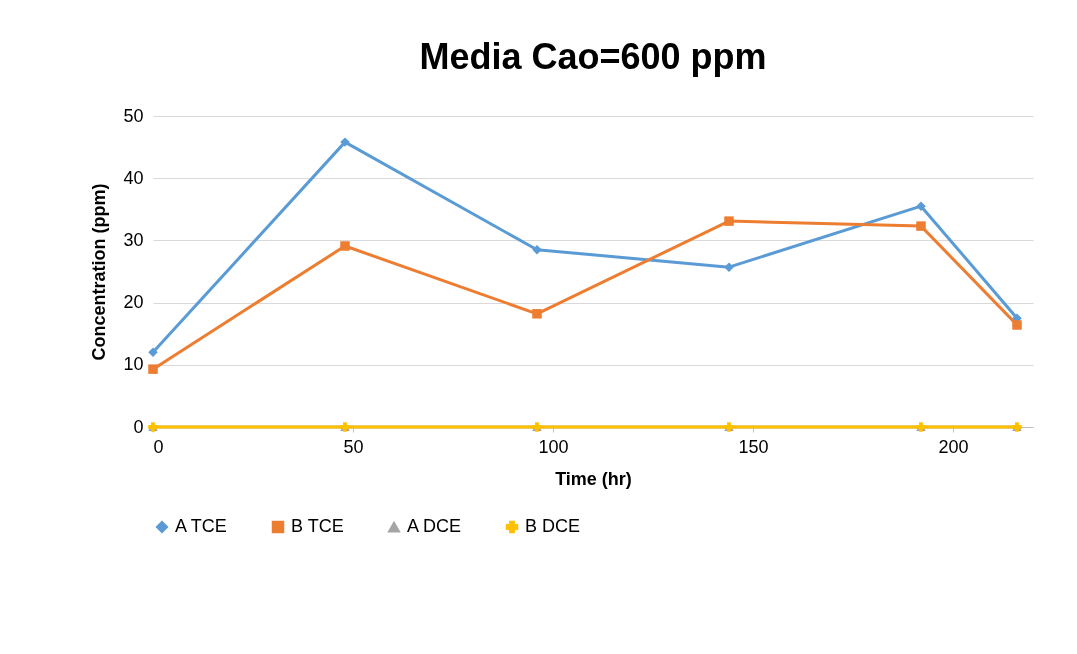 This screenshot has width=1077, height=654. I want to click on x-tick-label: 150, so click(753, 446).